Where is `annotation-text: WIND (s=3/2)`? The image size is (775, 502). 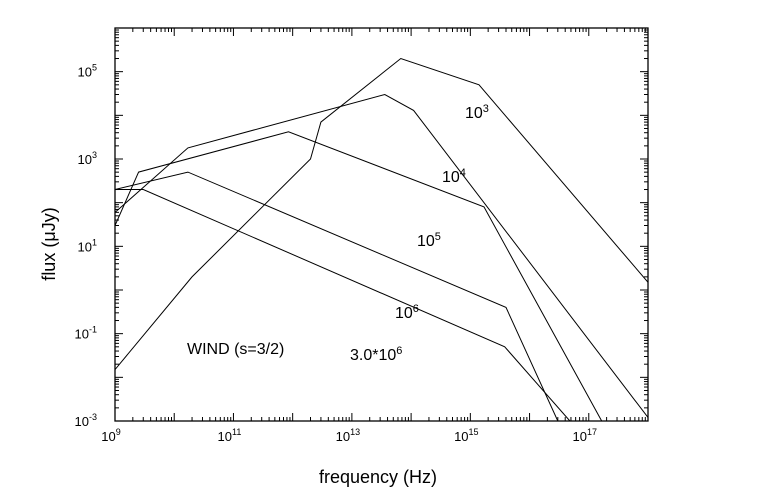 annotation-text: WIND (s=3/2) is located at coordinates (235, 349).